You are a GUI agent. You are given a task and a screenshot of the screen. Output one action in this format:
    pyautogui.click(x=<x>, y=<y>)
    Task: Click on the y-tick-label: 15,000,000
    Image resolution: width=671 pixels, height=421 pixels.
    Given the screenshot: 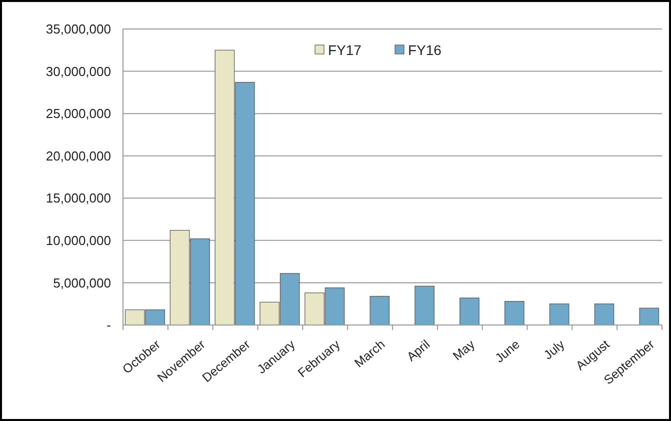 What is the action you would take?
    pyautogui.click(x=78, y=198)
    